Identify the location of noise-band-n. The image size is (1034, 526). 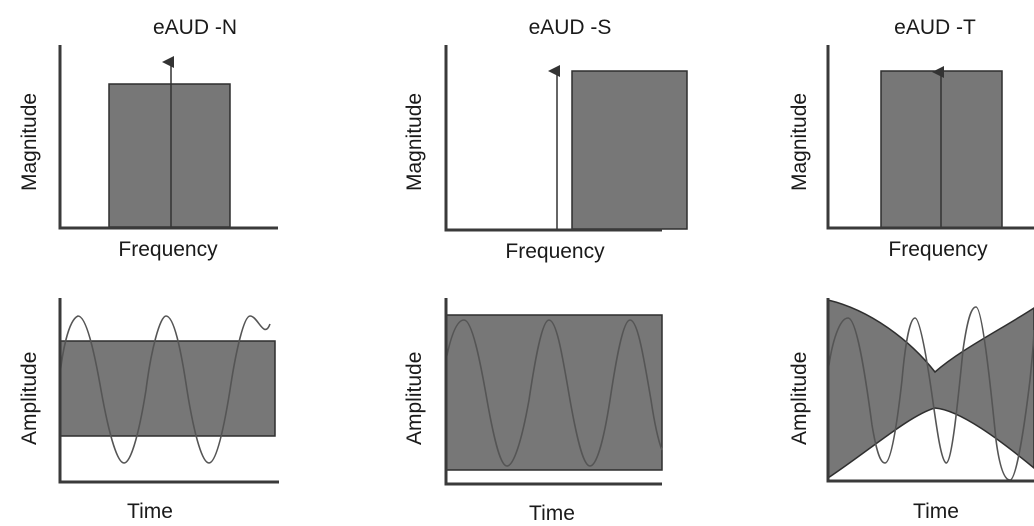
(167, 388).